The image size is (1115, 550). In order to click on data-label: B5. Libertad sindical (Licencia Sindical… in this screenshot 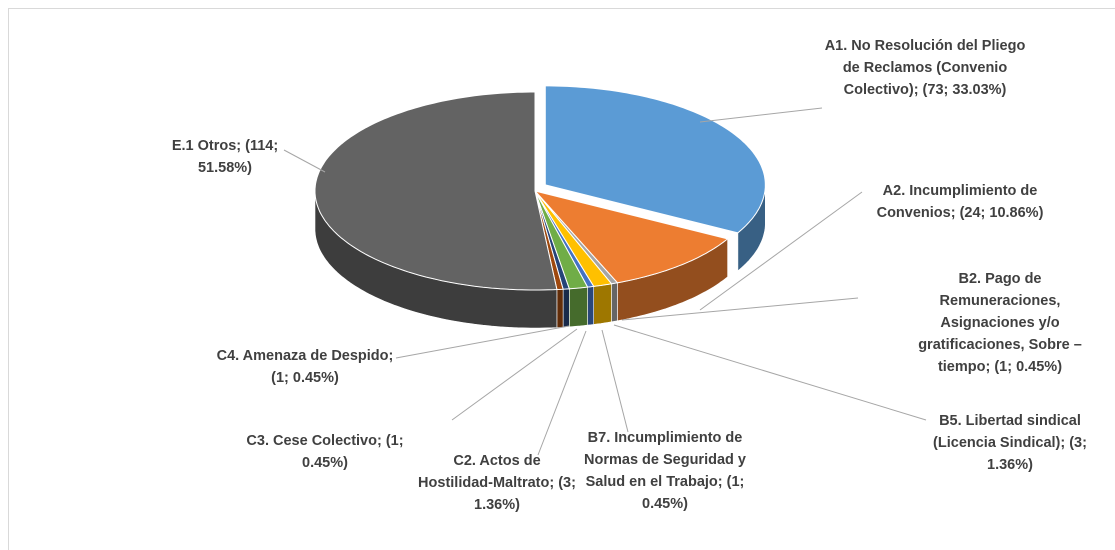, I will do `click(1010, 443)`.